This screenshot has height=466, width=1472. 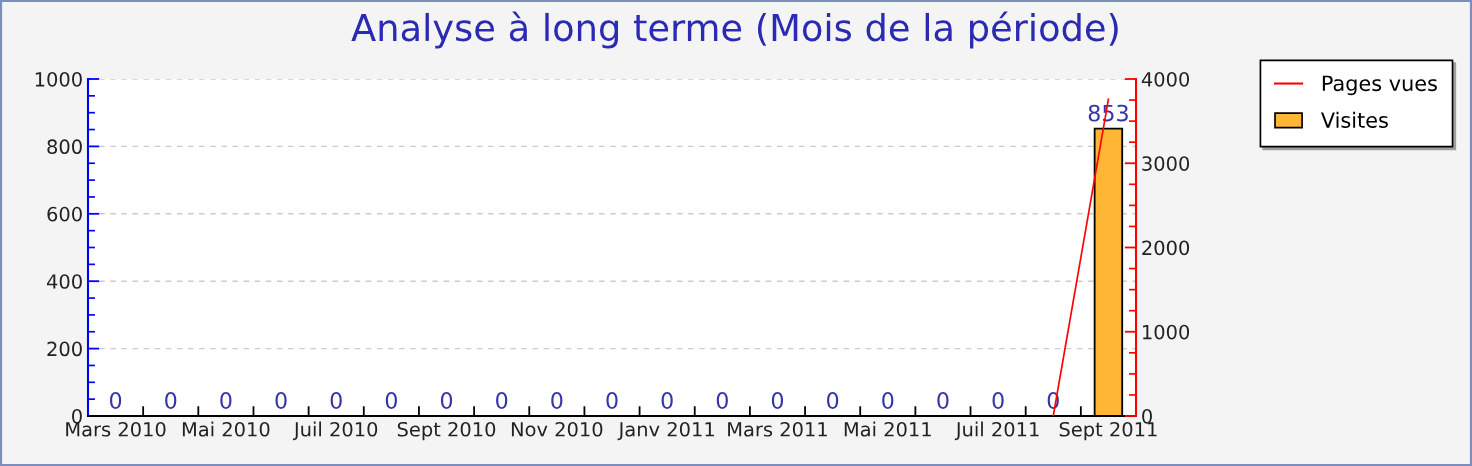 What do you see at coordinates (777, 429) in the screenshot?
I see `x-tick-label: Mars 2011` at bounding box center [777, 429].